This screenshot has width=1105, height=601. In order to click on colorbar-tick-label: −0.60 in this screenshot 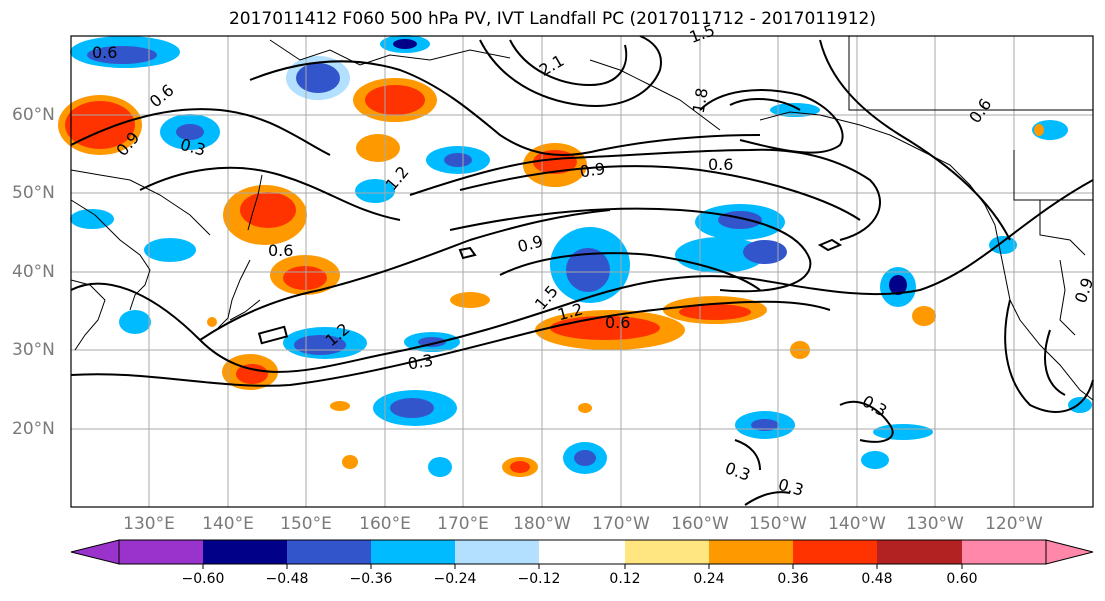, I will do `click(203, 579)`.